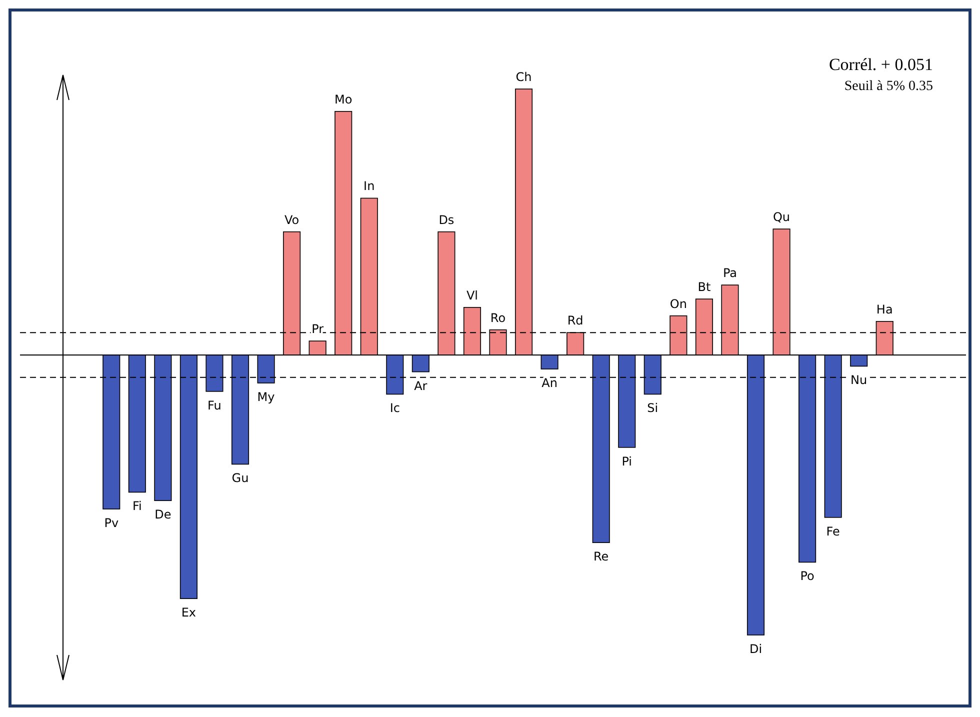  I want to click on x-tick-label: Vo, so click(292, 219).